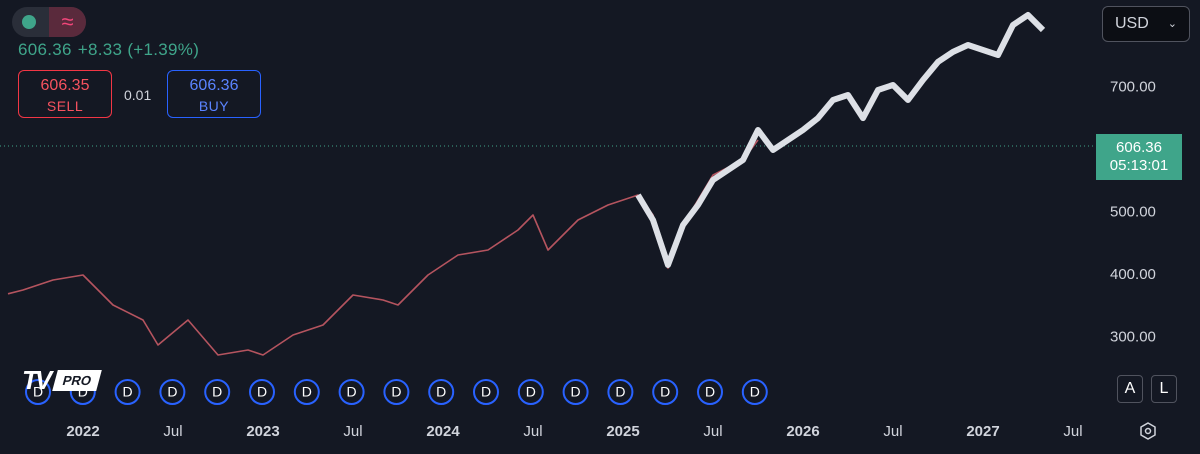 Image resolution: width=1200 pixels, height=454 pixels. Describe the element at coordinates (982, 431) in the screenshot. I see `x-tick-label: 2027` at that location.